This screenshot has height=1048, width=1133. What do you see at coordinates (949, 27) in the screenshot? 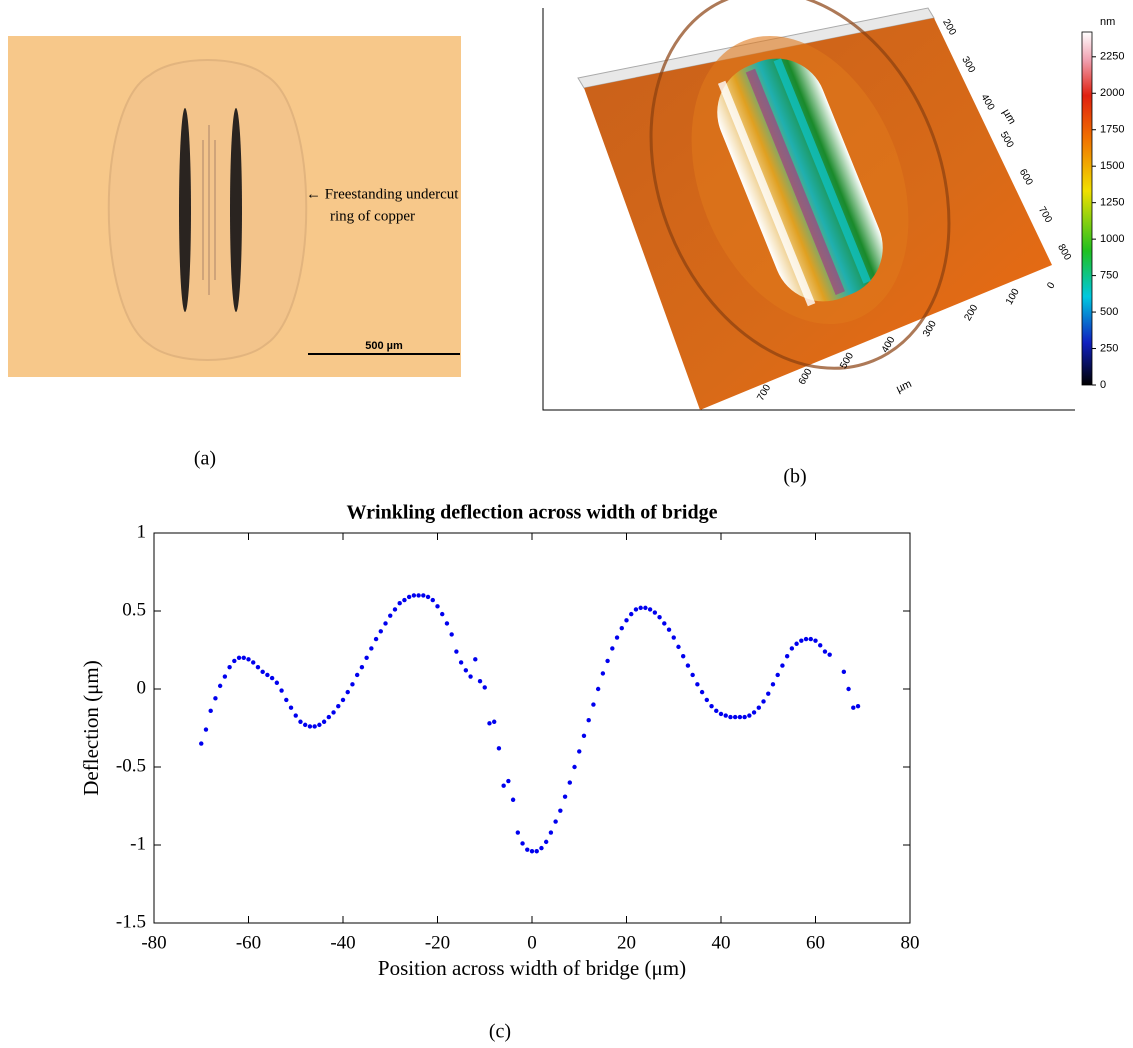
I see `axis-label: 200` at bounding box center [949, 27].